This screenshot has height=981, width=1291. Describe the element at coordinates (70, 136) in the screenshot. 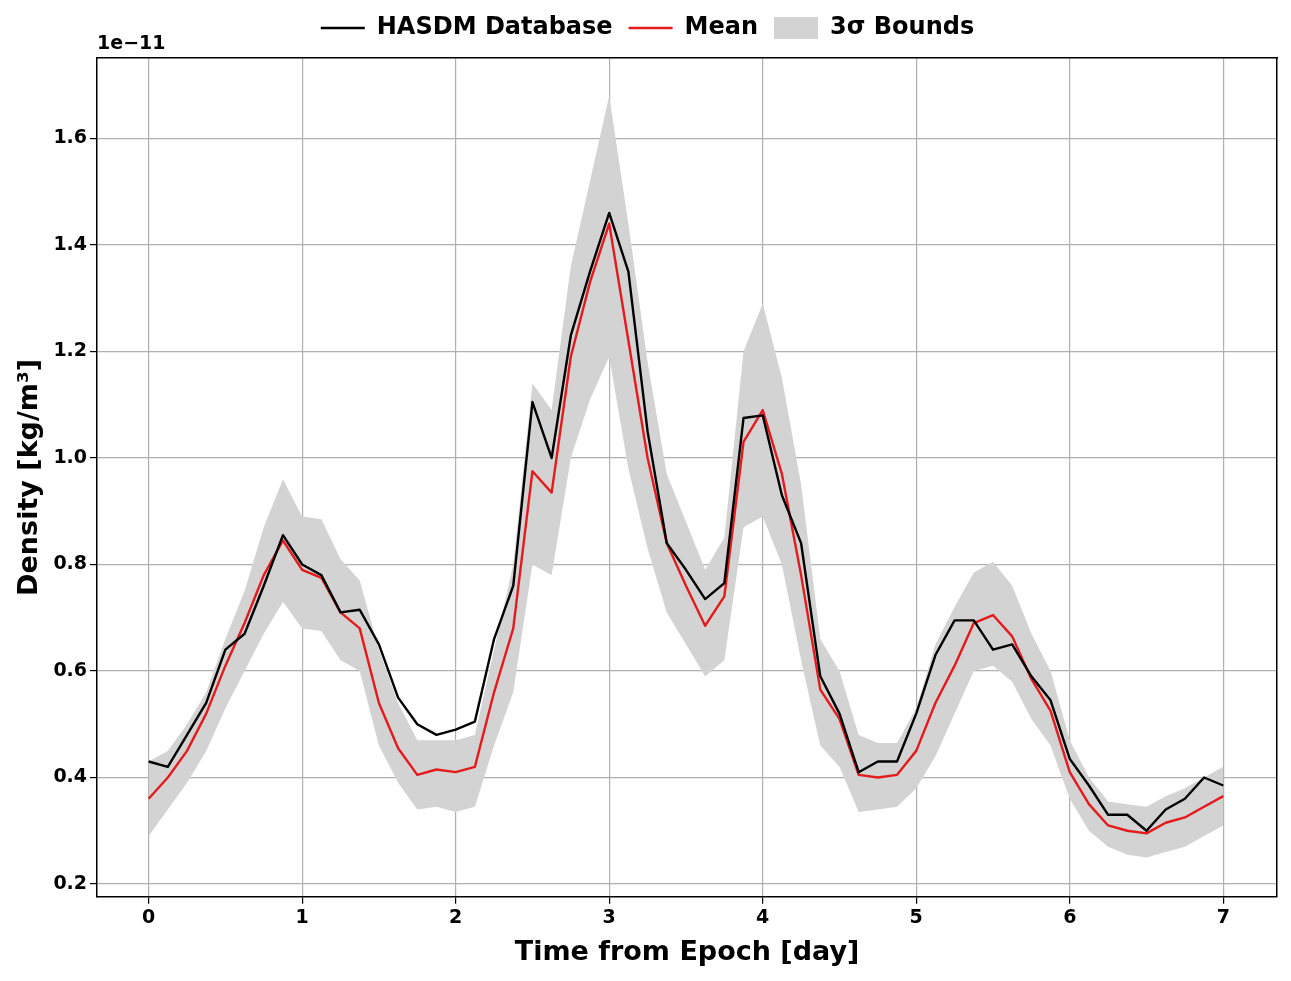

I see `y-tick-label: 1.6` at that location.